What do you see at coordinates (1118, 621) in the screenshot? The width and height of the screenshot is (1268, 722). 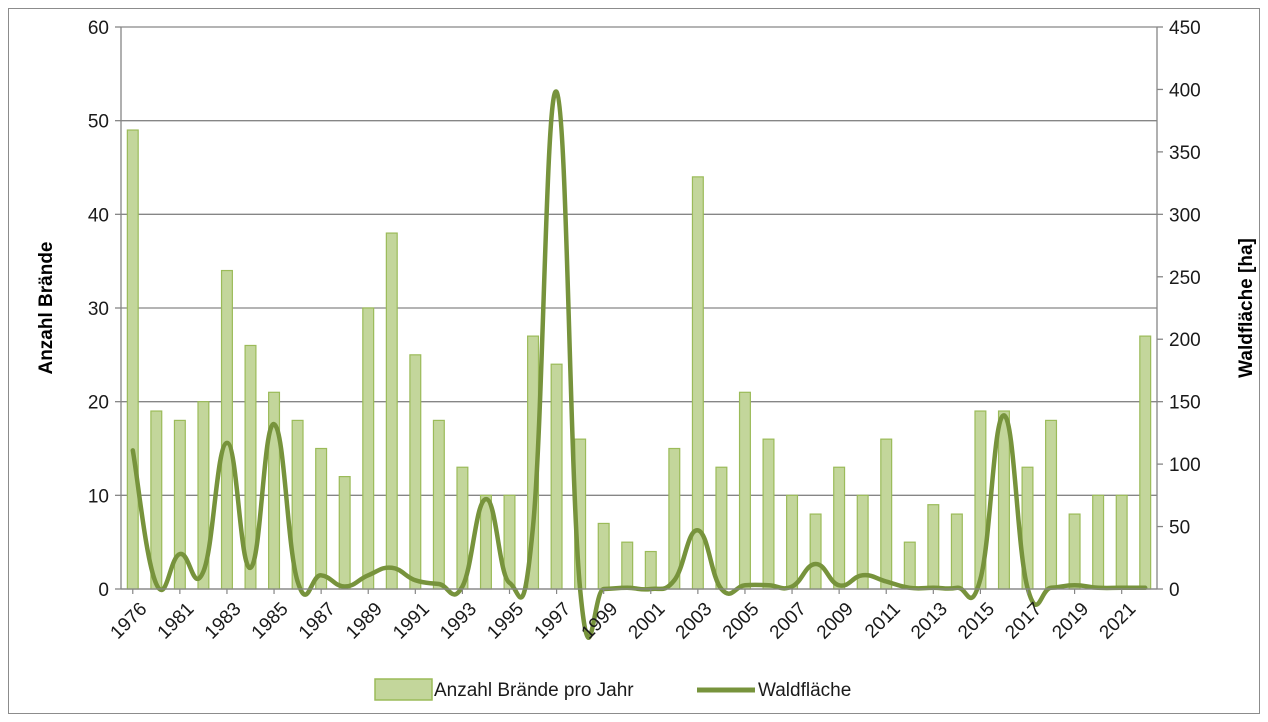 I see `x-tick-label: 2021` at bounding box center [1118, 621].